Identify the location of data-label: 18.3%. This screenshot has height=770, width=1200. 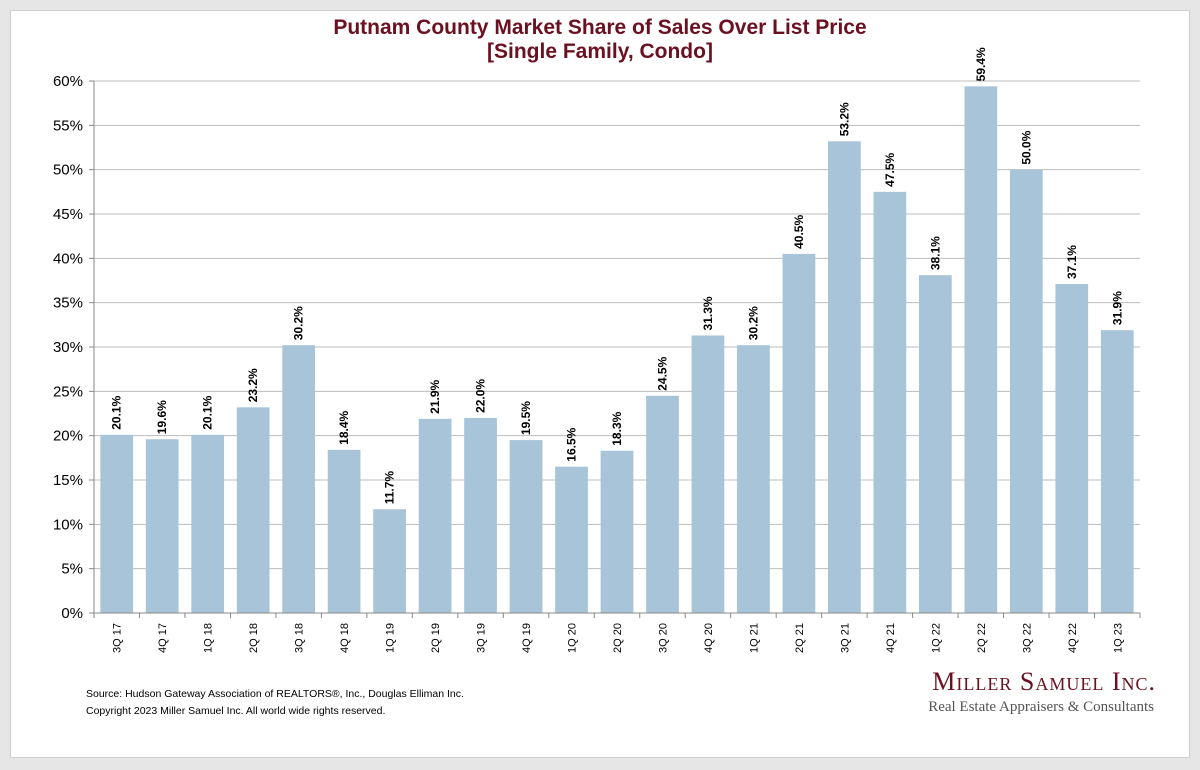
(617, 428).